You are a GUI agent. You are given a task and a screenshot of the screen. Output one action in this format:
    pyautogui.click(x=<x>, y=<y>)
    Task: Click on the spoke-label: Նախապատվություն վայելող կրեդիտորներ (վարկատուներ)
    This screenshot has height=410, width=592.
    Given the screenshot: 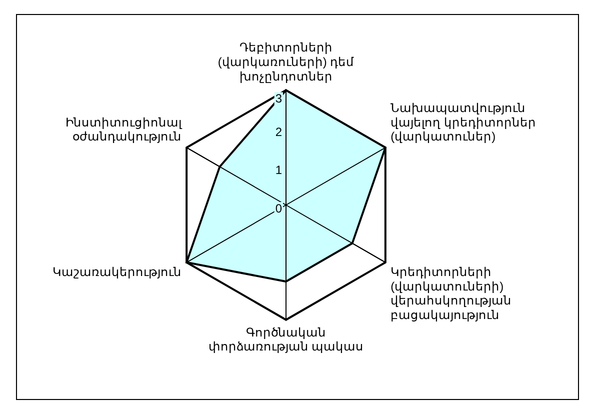 What is the action you would take?
    pyautogui.click(x=463, y=122)
    